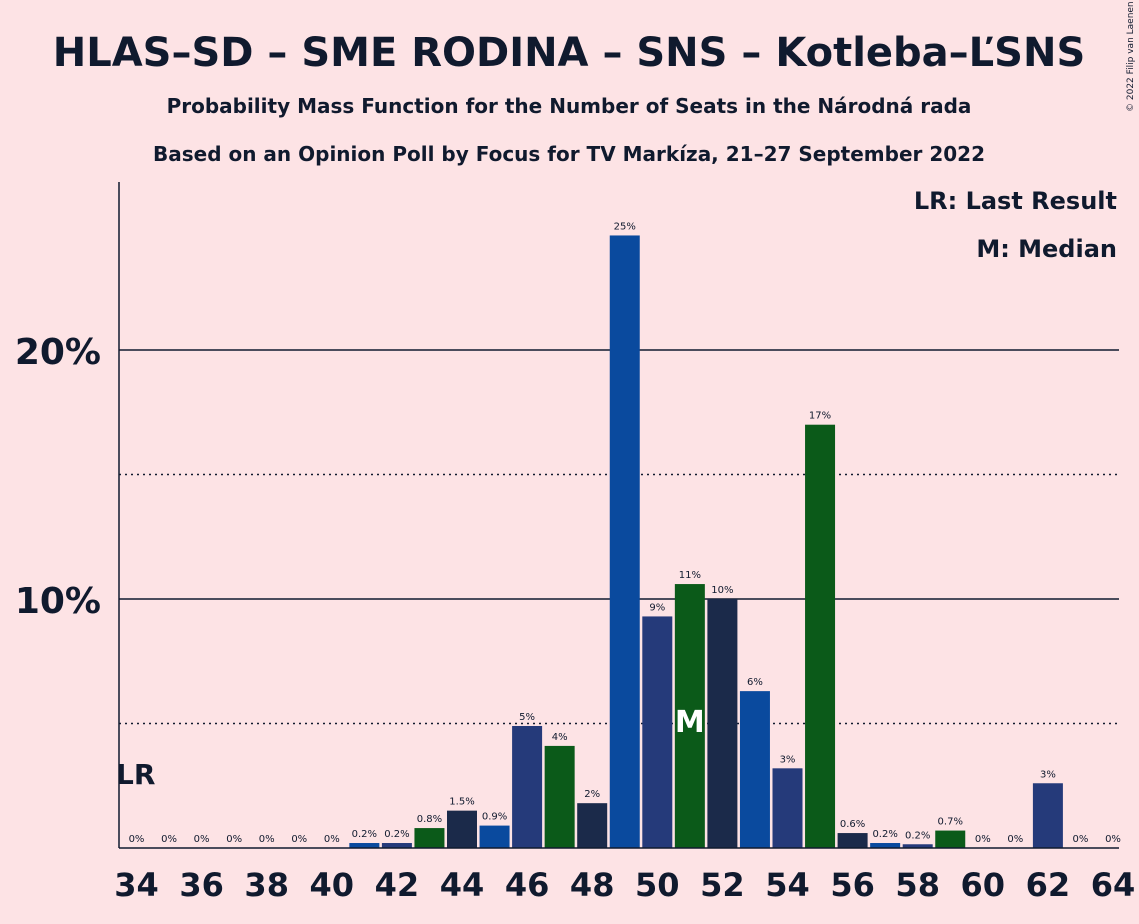 The width and height of the screenshot is (1139, 924). Describe the element at coordinates (1113, 885) in the screenshot. I see `x-tick-label: 64` at that location.